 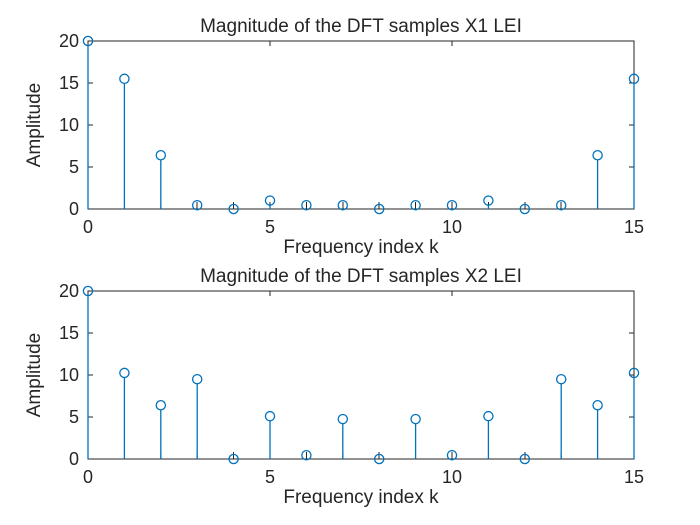 What do you see at coordinates (361, 247) in the screenshot?
I see `plot-x1-xlabel: Frequency index k` at bounding box center [361, 247].